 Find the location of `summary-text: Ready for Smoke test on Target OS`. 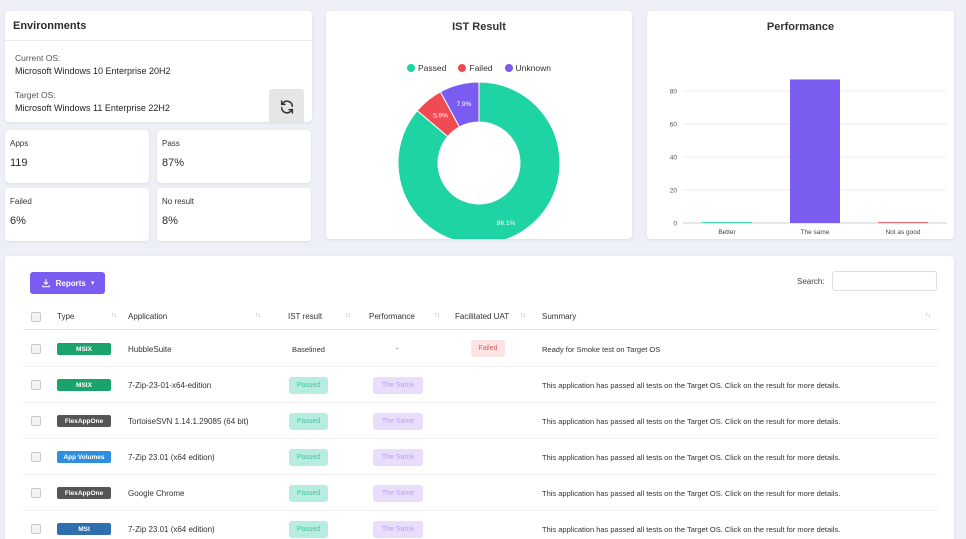

summary-text: Ready for Smoke test on Target OS is located at coordinates (601, 349).